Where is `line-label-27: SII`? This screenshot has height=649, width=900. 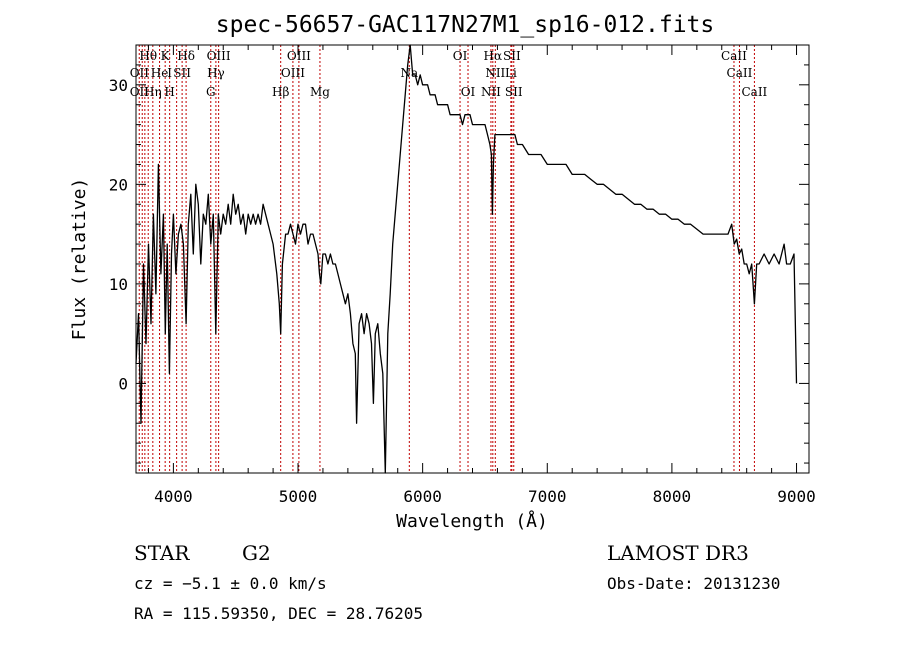
line-label-27: SII is located at coordinates (514, 92).